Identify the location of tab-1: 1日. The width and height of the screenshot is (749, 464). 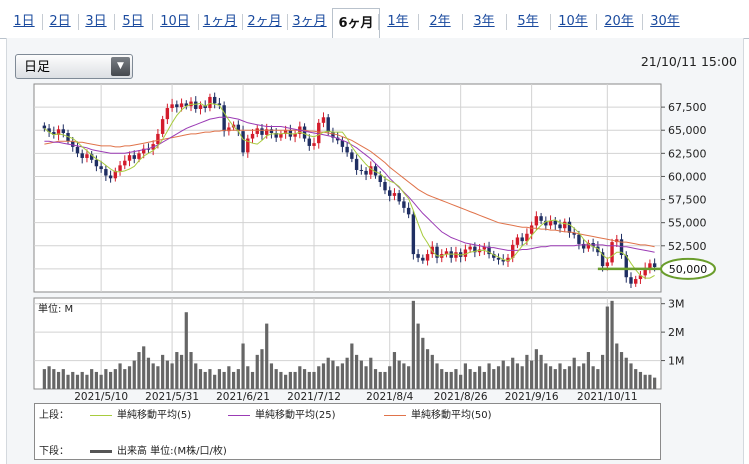
(24, 21).